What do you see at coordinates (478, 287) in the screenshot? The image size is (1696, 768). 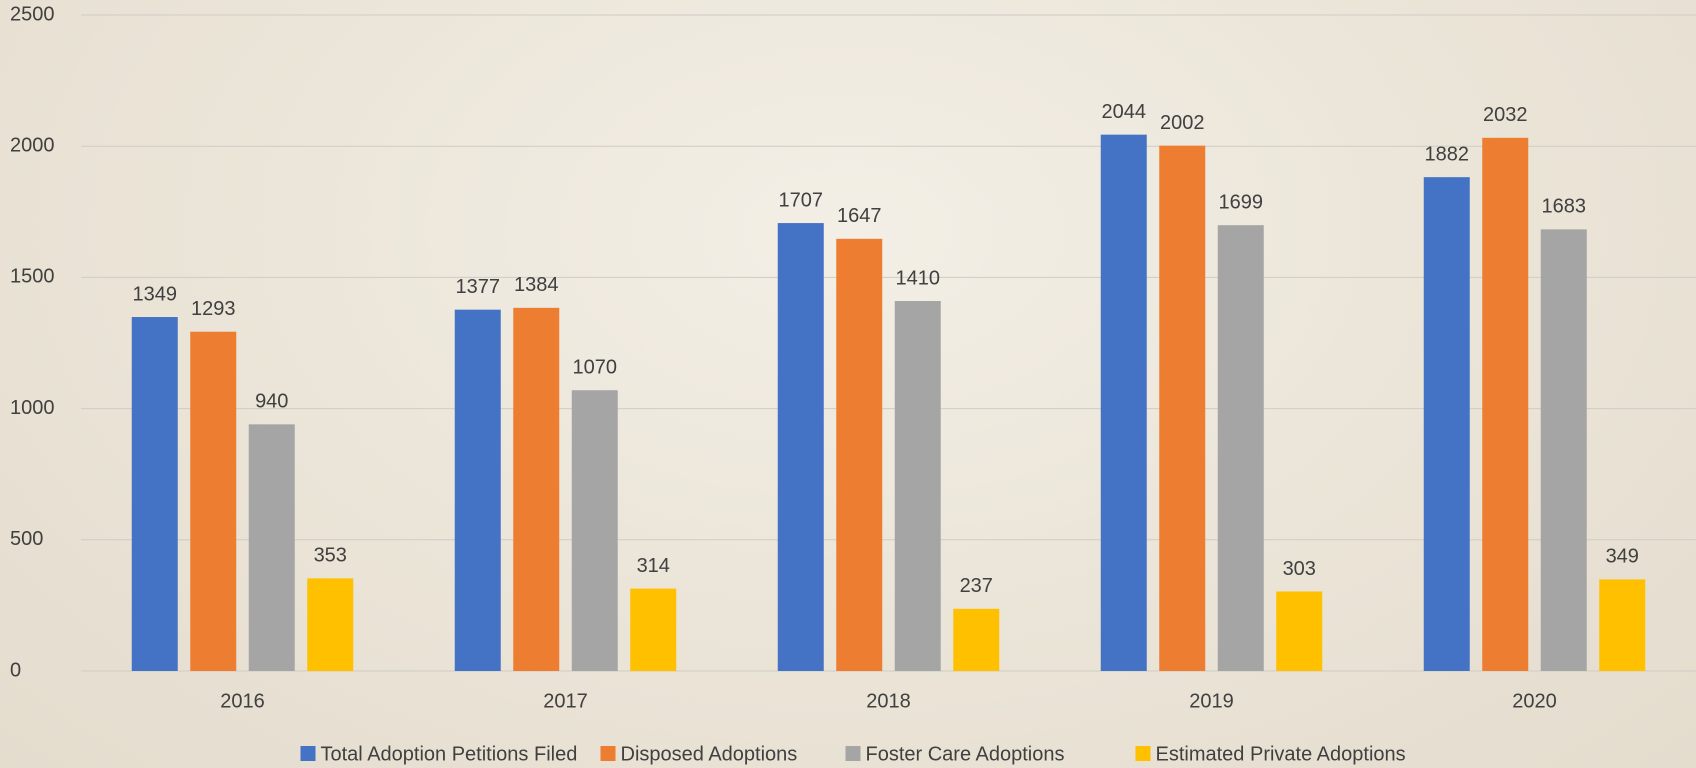 I see `data-label: 1377` at bounding box center [478, 287].